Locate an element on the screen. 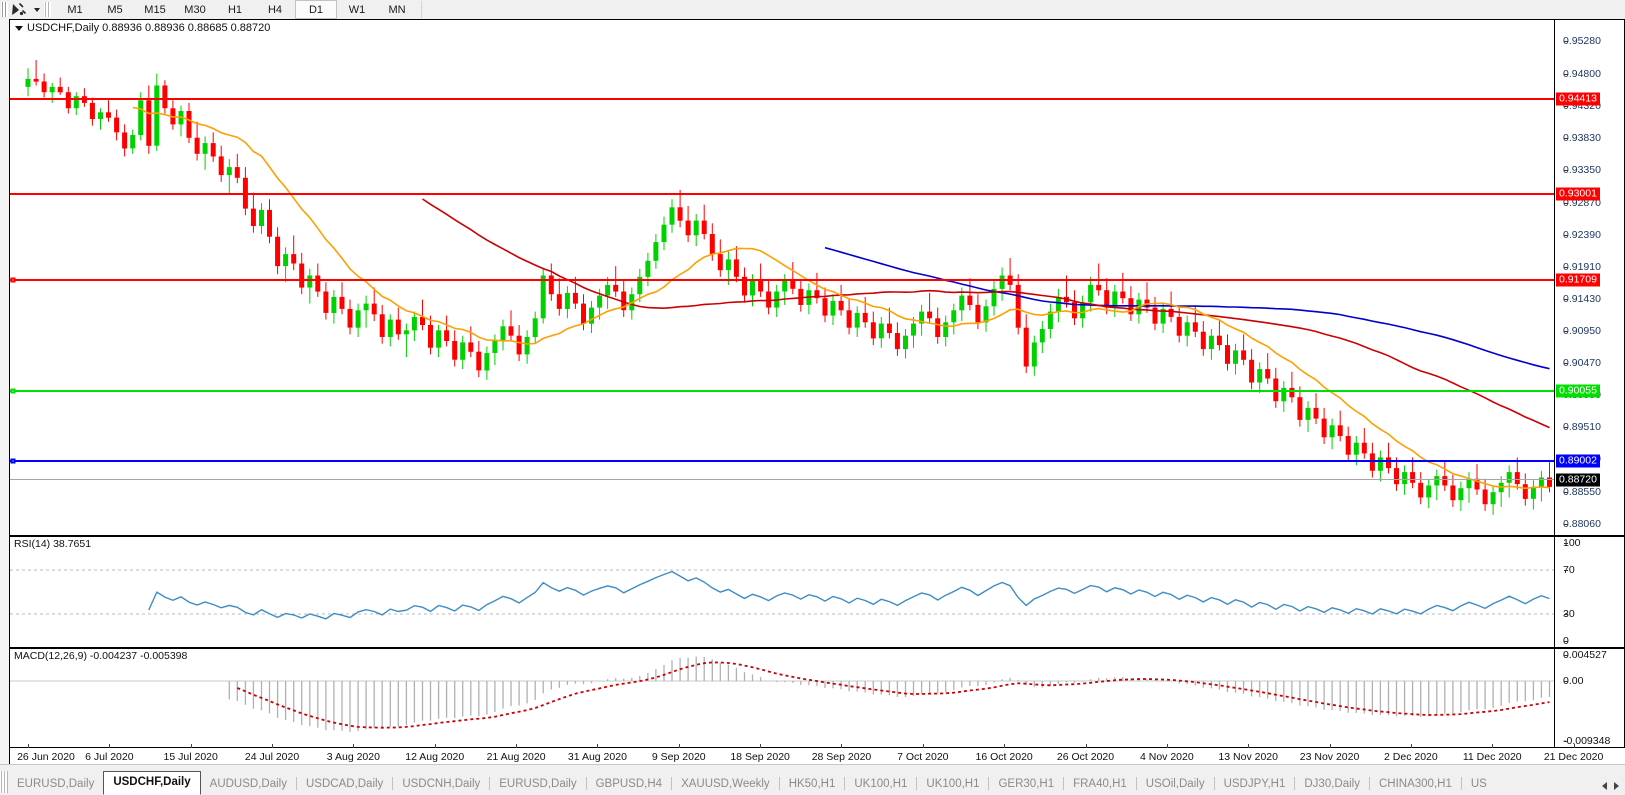 This screenshot has width=1625, height=795. price-tick: 0.89510 is located at coordinates (1582, 427).